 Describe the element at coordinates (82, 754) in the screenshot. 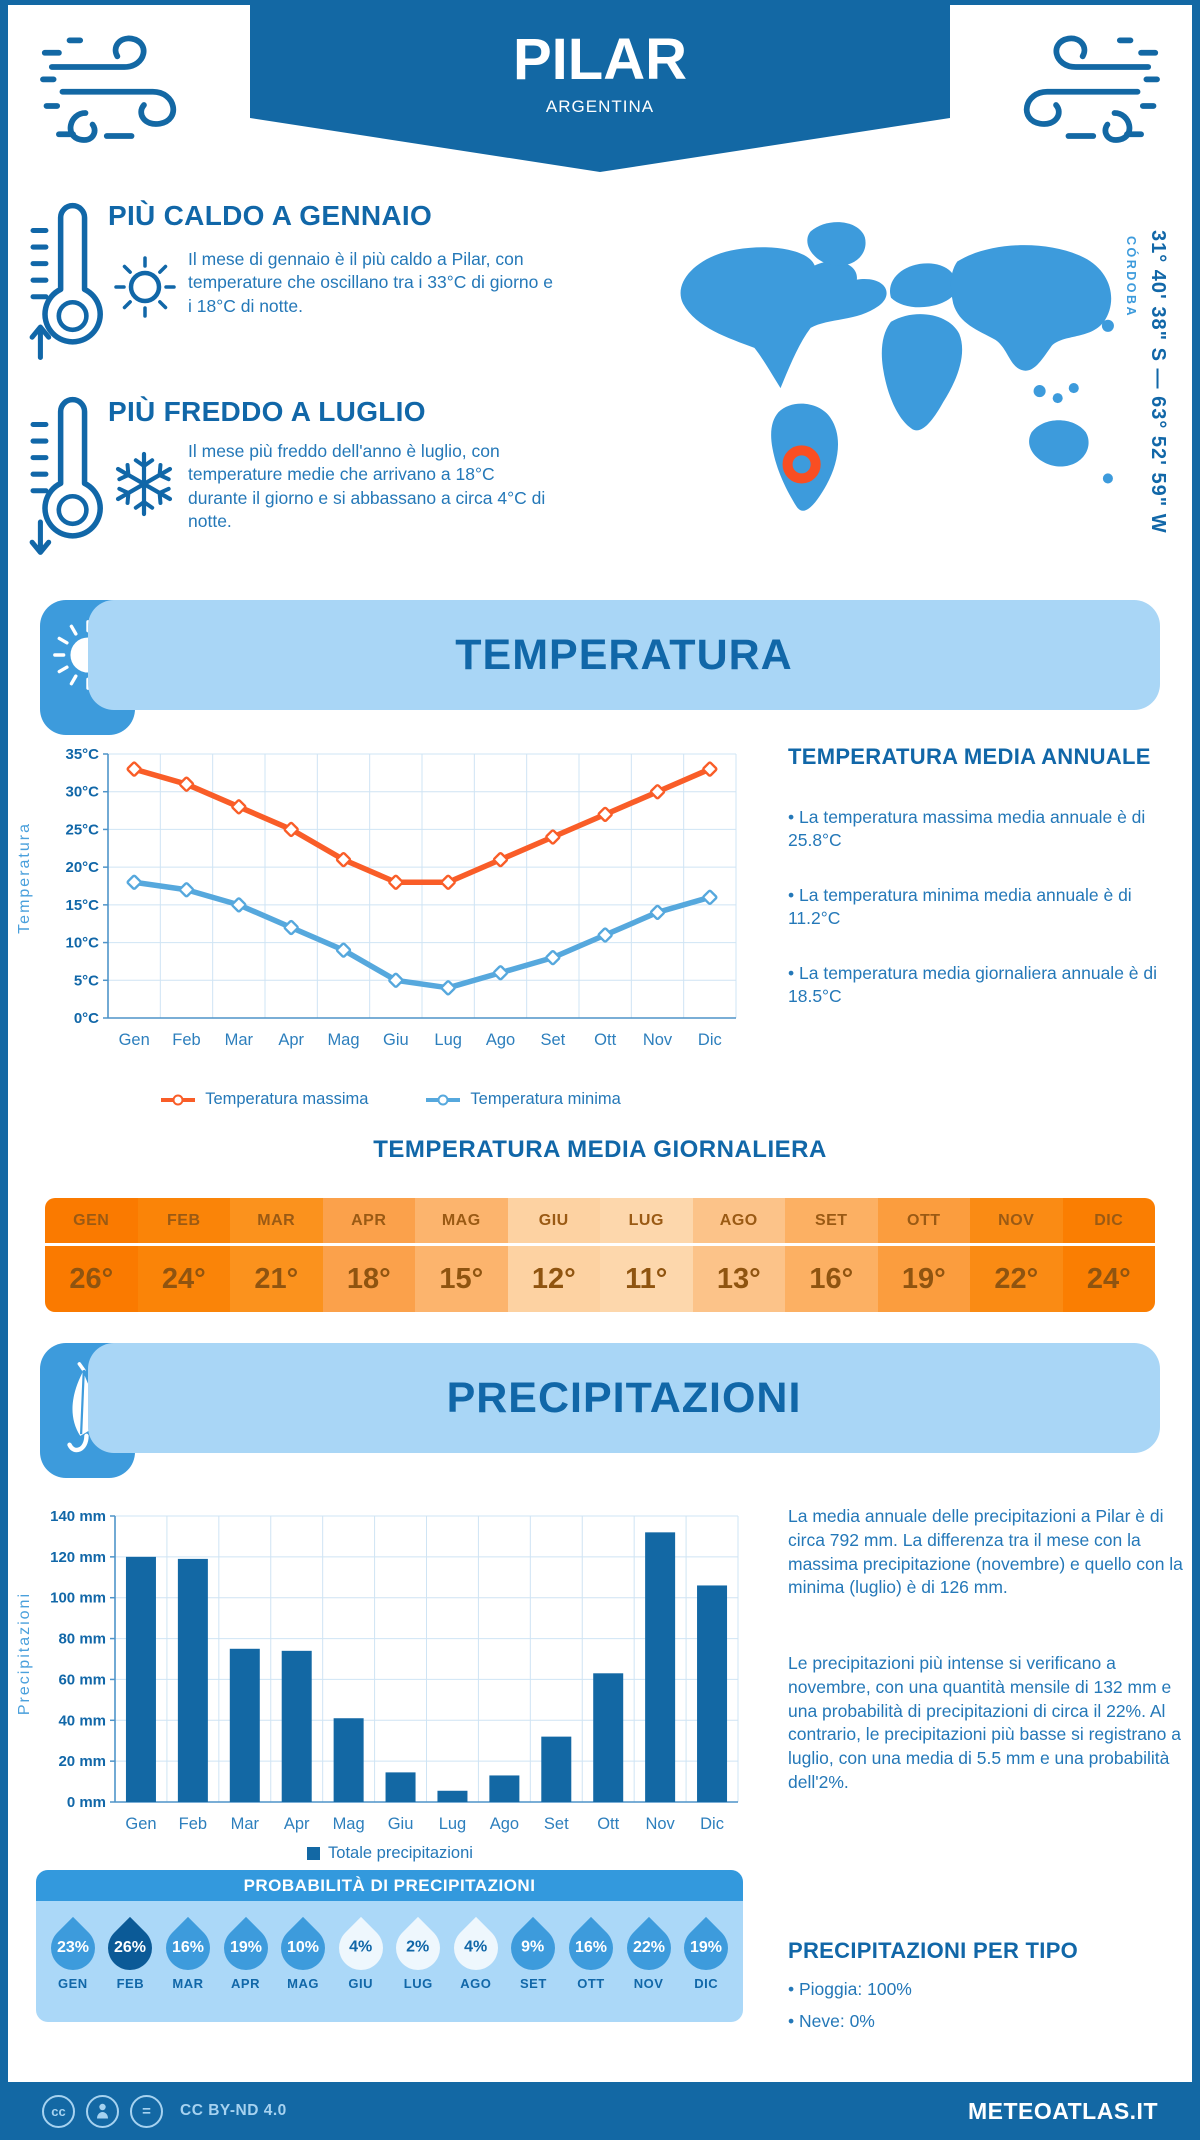

I see `y-axis-label: 35°C` at that location.